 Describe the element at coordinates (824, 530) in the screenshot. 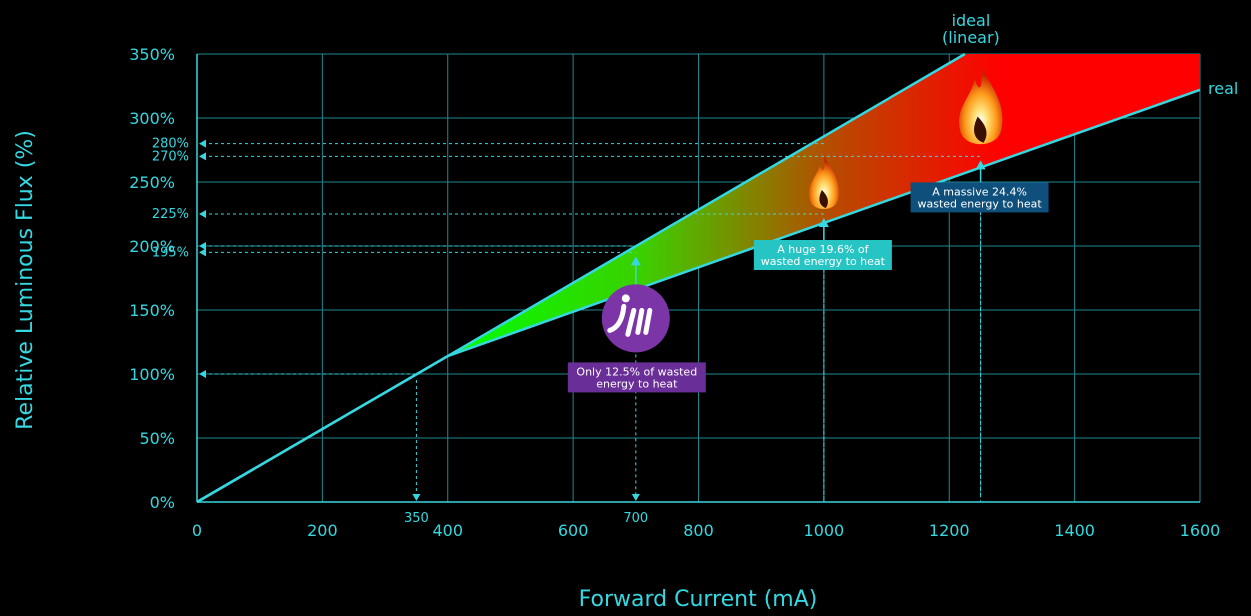

I see `x-tick-label: 1000` at that location.